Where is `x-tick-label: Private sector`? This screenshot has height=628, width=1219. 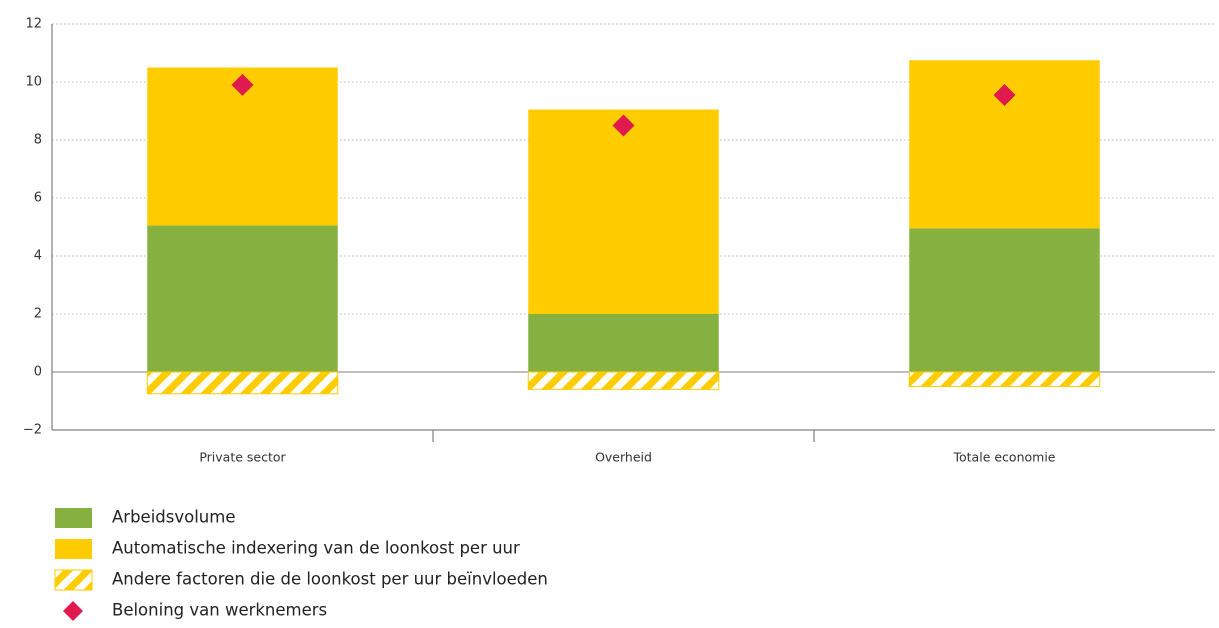 x-tick-label: Private sector is located at coordinates (242, 457).